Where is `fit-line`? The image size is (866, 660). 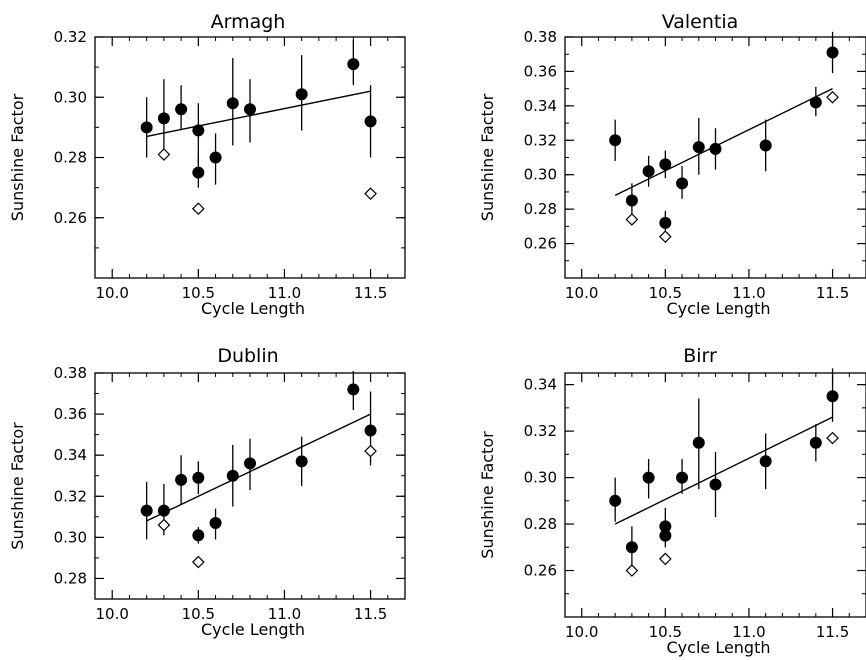
fit-line is located at coordinates (723, 470).